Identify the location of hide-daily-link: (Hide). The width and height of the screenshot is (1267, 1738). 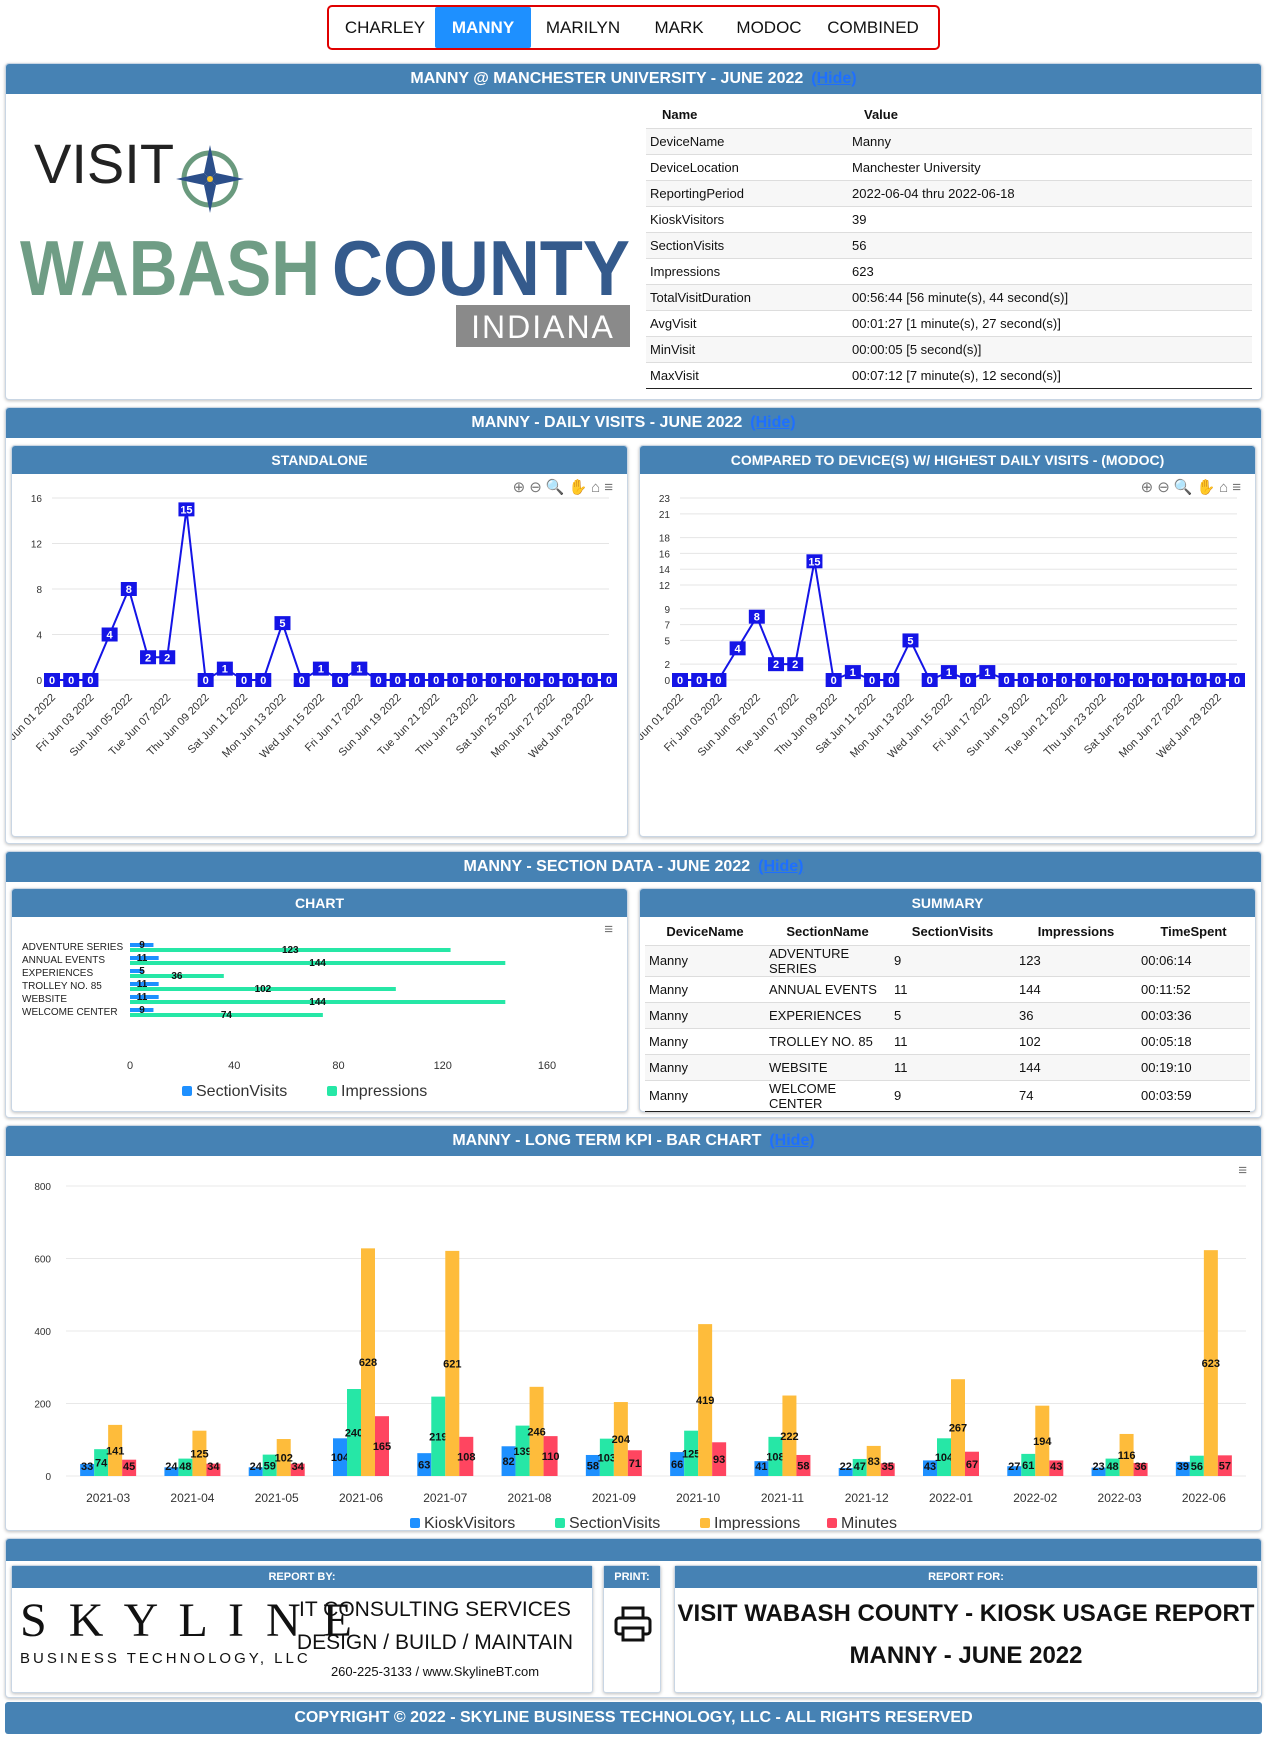
(773, 422).